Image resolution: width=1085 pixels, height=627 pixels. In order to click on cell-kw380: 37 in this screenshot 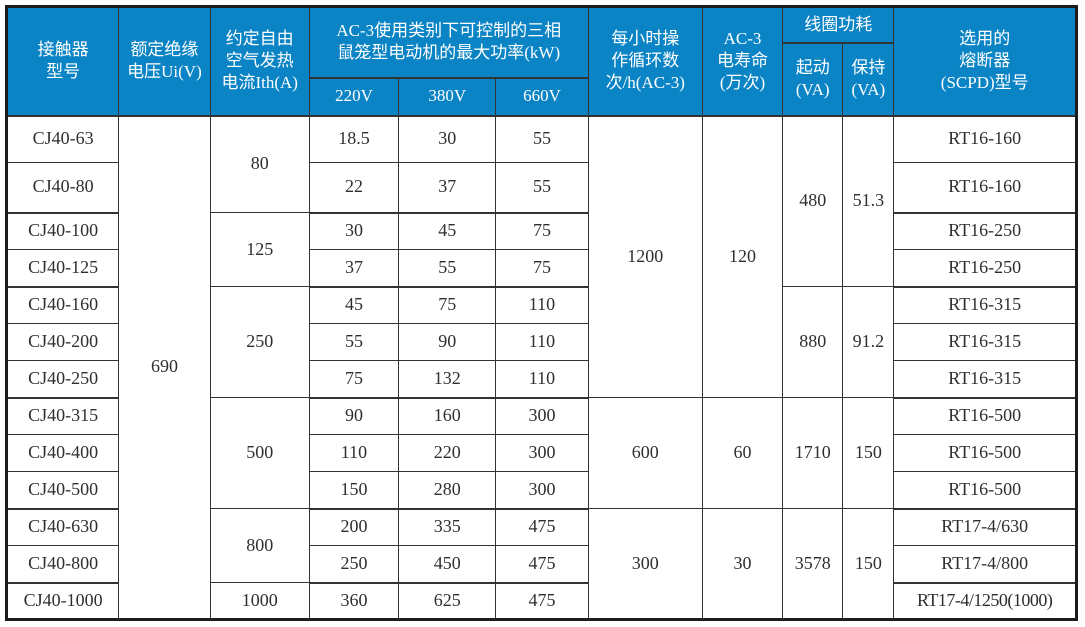, I will do `click(447, 188)`.